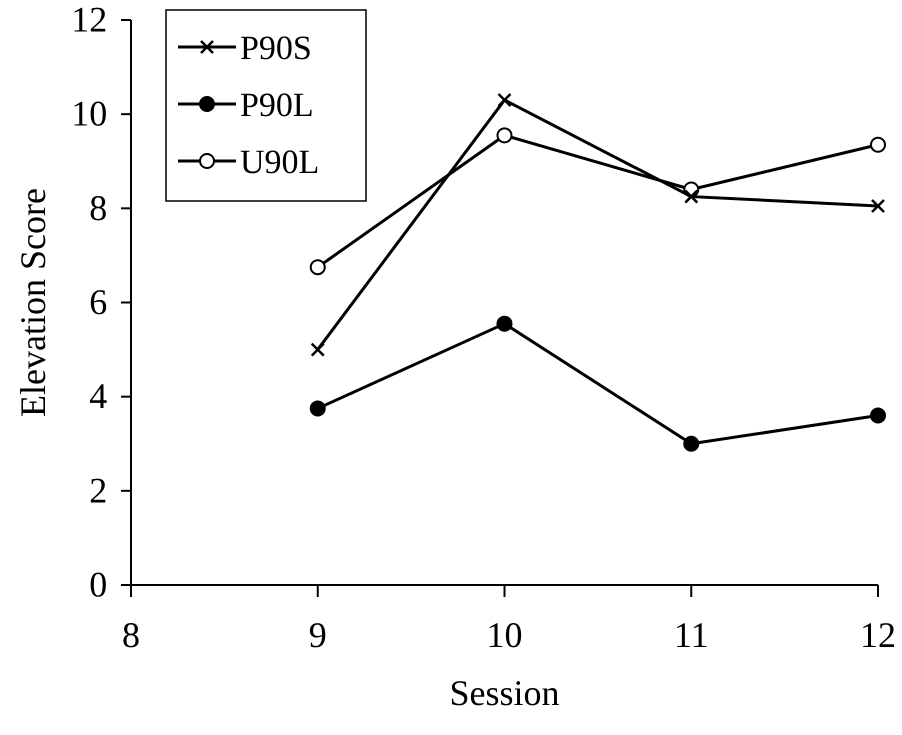 The height and width of the screenshot is (735, 902). What do you see at coordinates (98, 396) in the screenshot?
I see `y-tick-label: 4` at bounding box center [98, 396].